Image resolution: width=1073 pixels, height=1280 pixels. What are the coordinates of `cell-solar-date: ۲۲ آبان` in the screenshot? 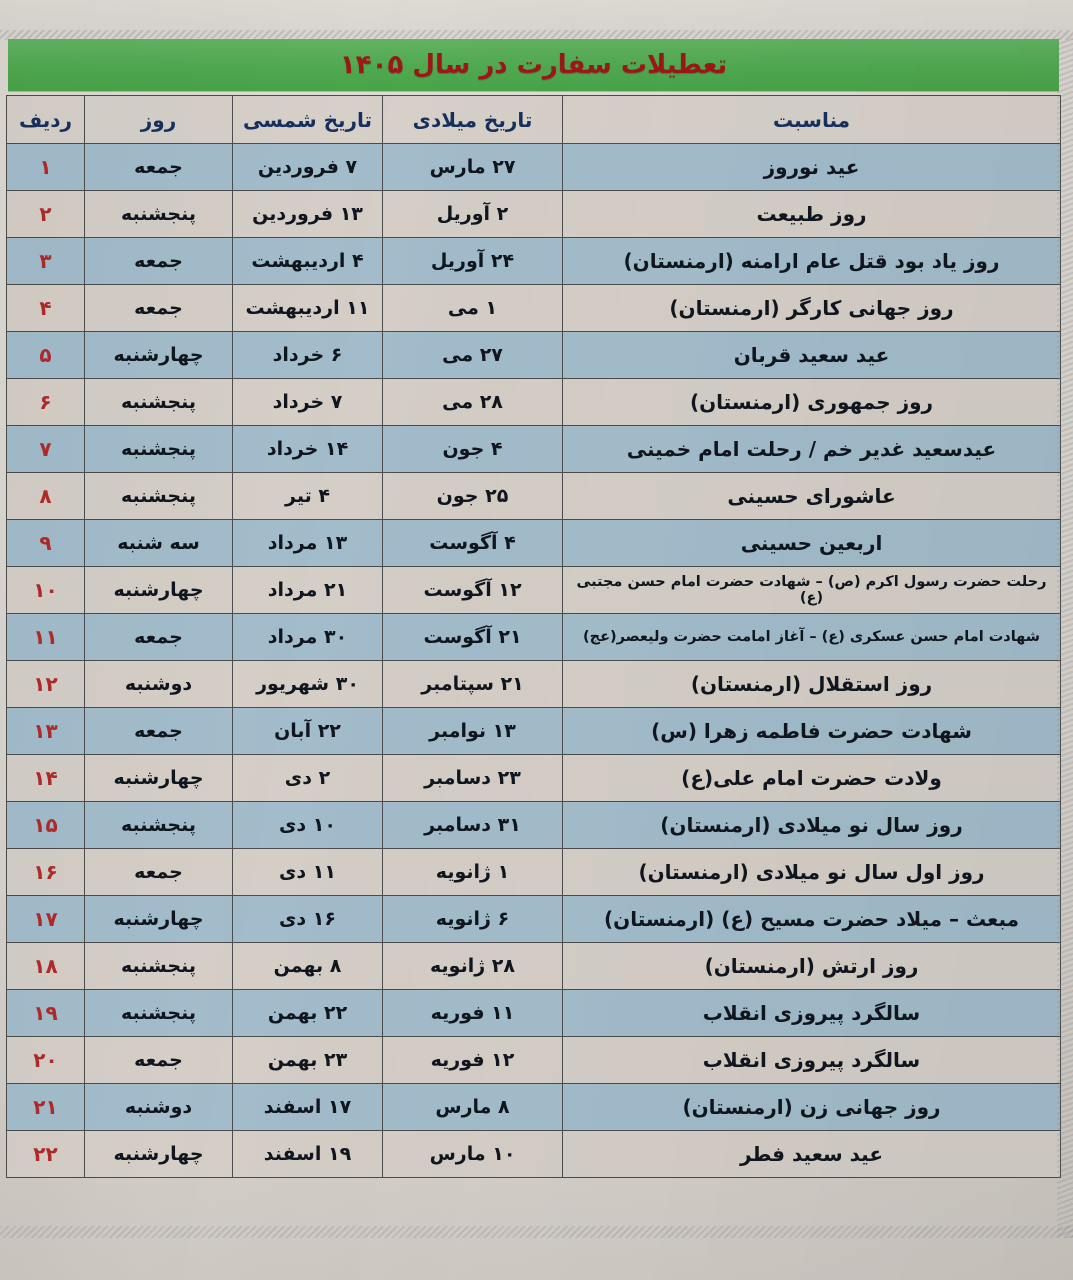 It's located at (307, 731).